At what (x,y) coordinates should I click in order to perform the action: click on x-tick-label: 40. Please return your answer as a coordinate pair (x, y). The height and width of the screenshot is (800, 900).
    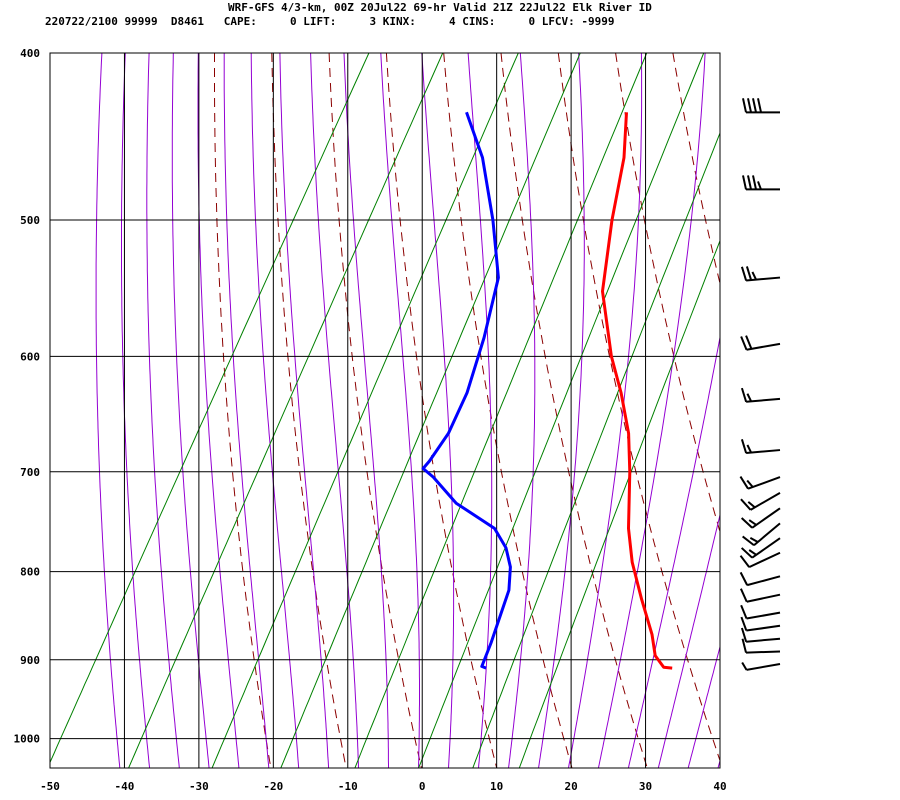
    Looking at the image, I should click on (719, 786).